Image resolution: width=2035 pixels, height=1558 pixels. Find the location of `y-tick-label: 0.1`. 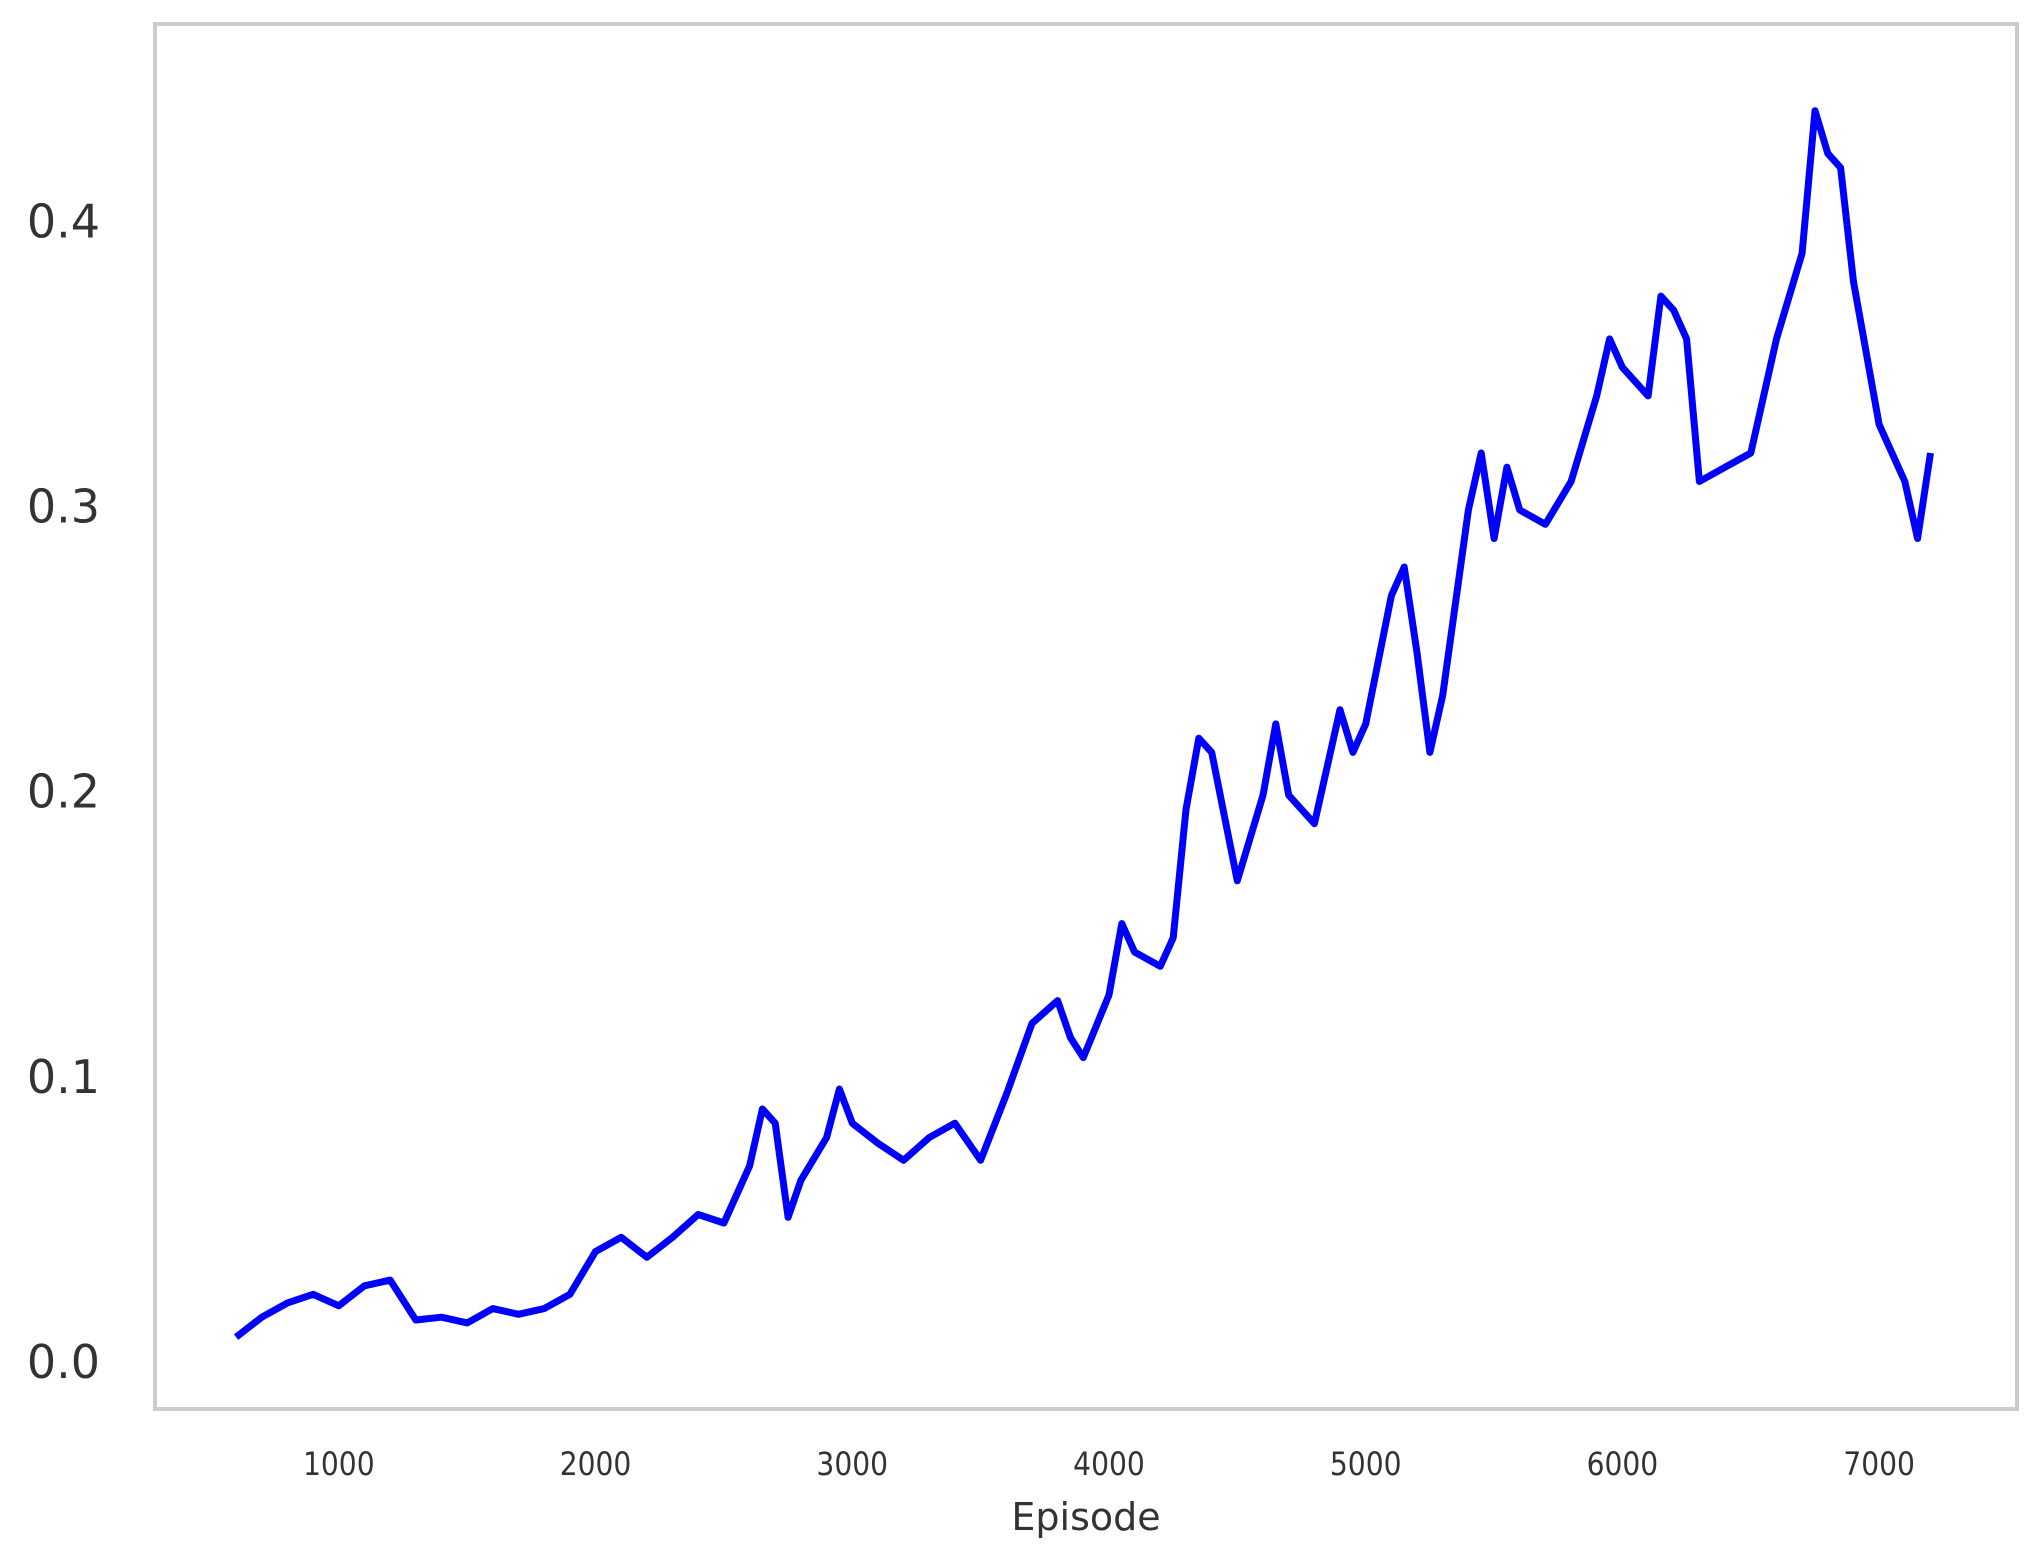

y-tick-label: 0.1 is located at coordinates (63, 1077).